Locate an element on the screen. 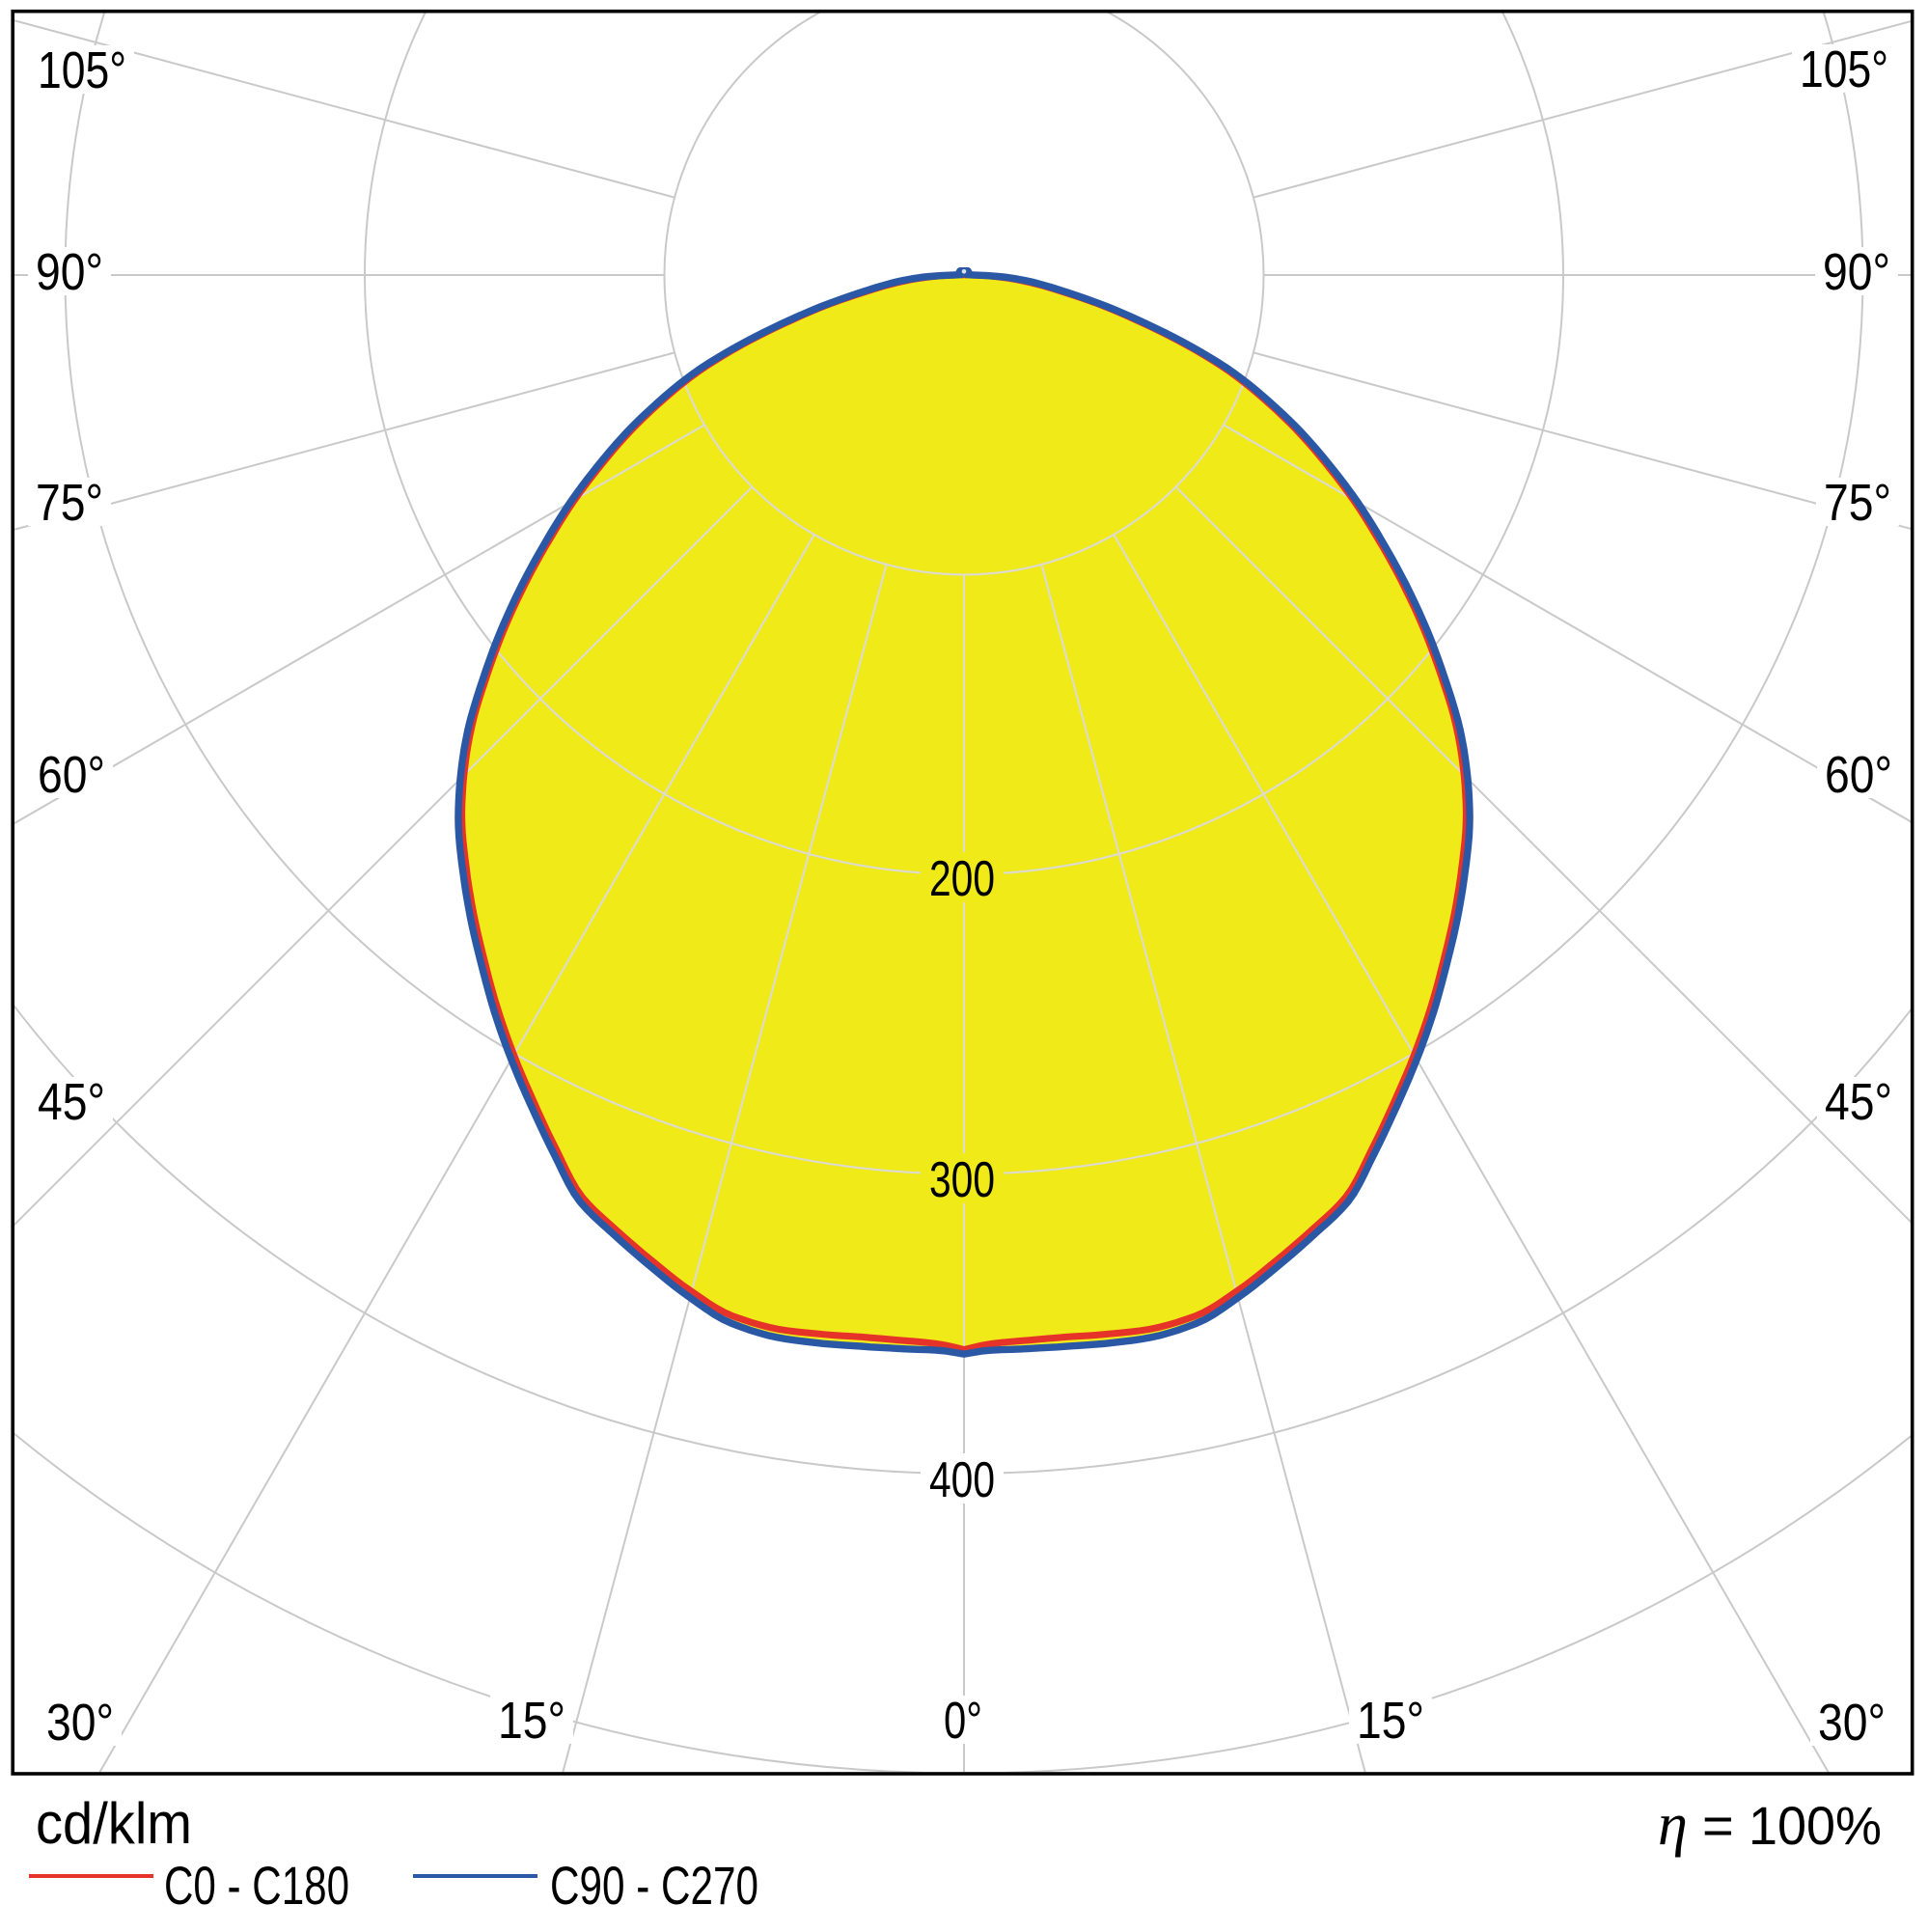 This screenshot has width=1928, height=1932. svg-text: C90 - C270 is located at coordinates (654, 1885).